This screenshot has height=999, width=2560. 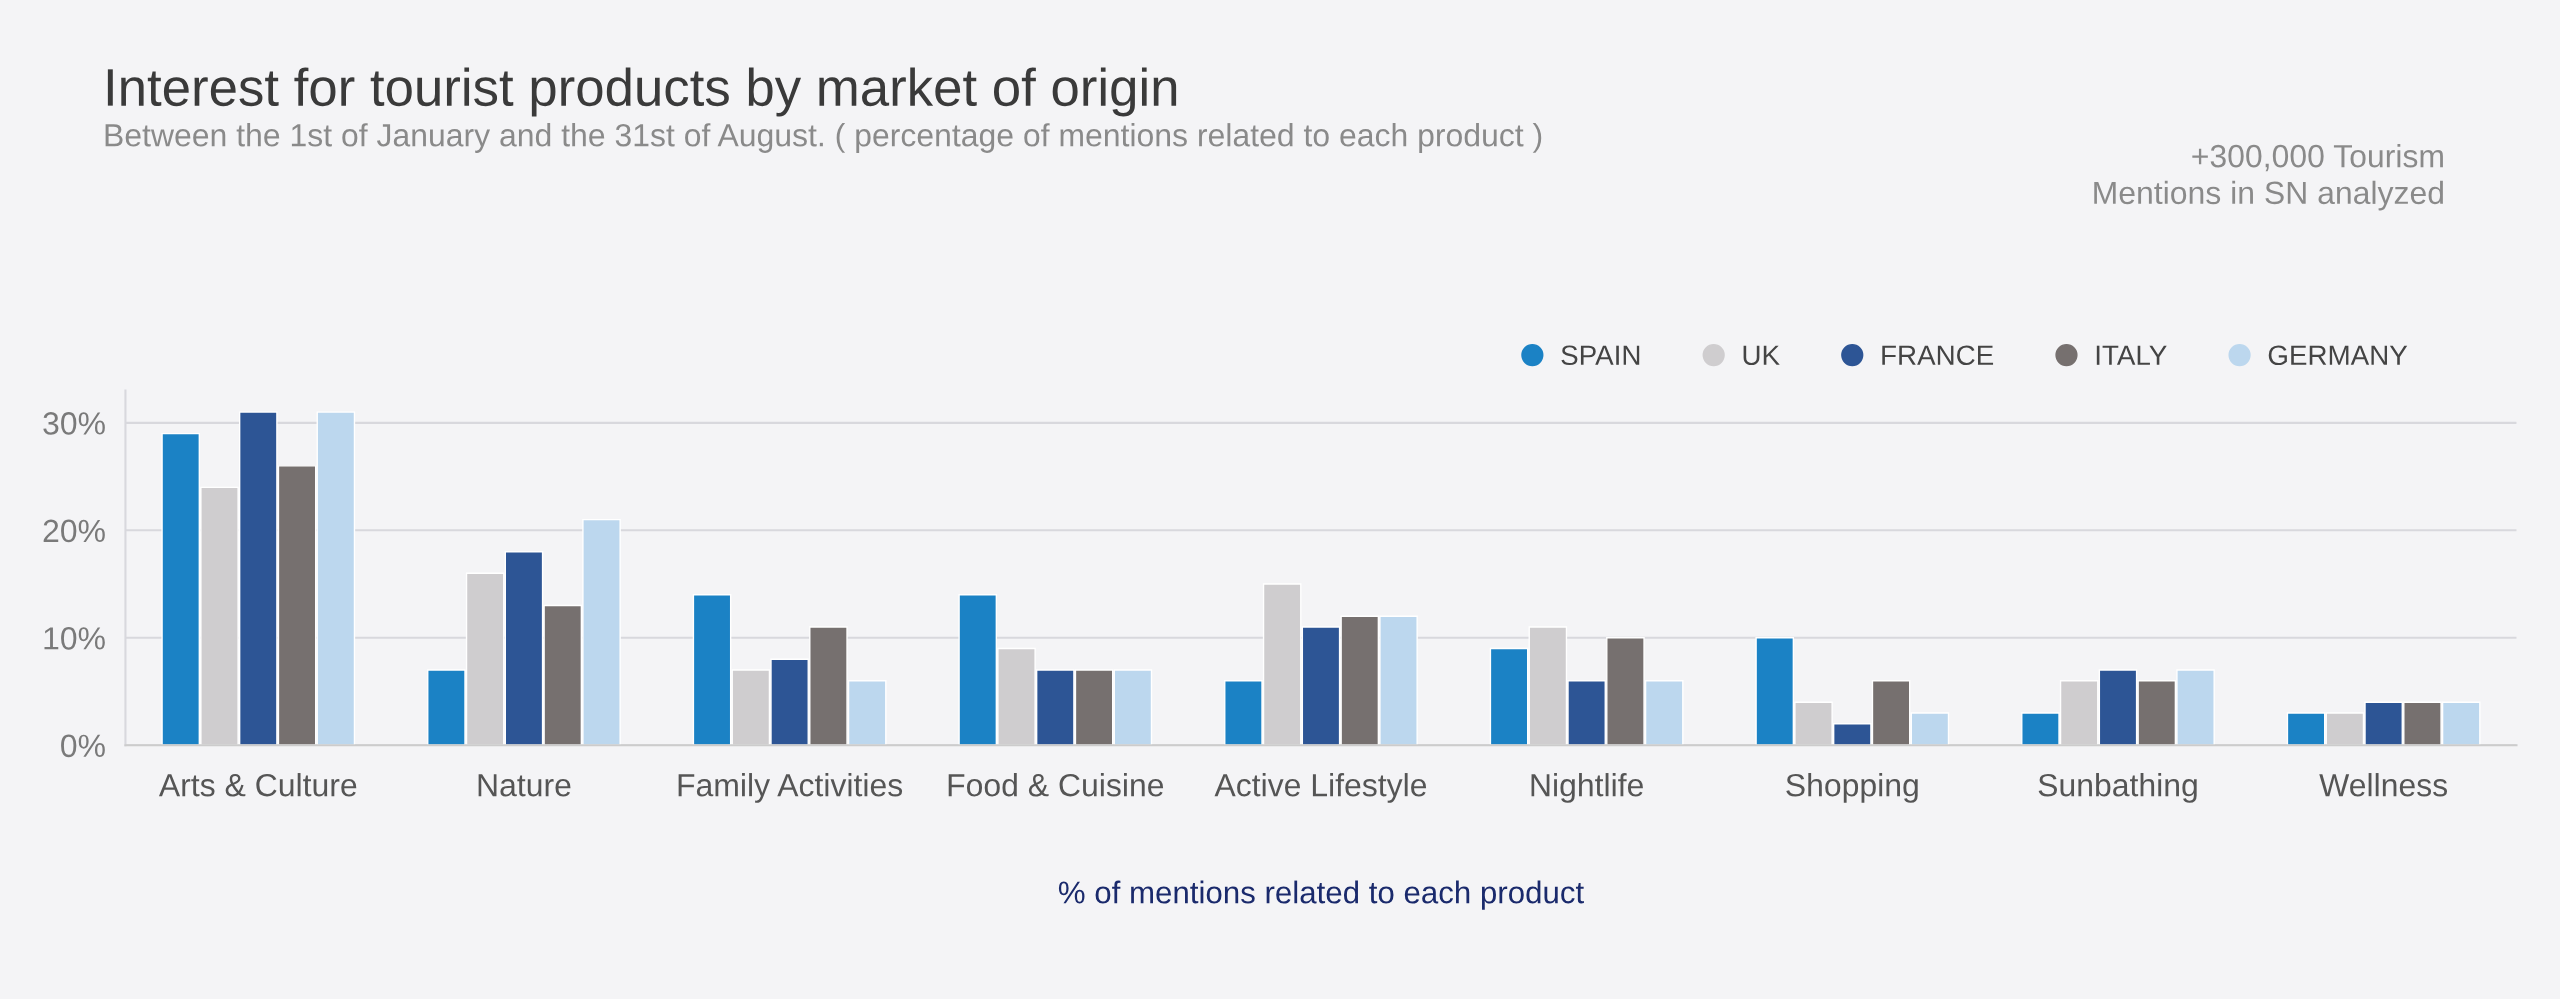 What do you see at coordinates (1056, 785) in the screenshot?
I see `x-tick-label: Food & Cuisine` at bounding box center [1056, 785].